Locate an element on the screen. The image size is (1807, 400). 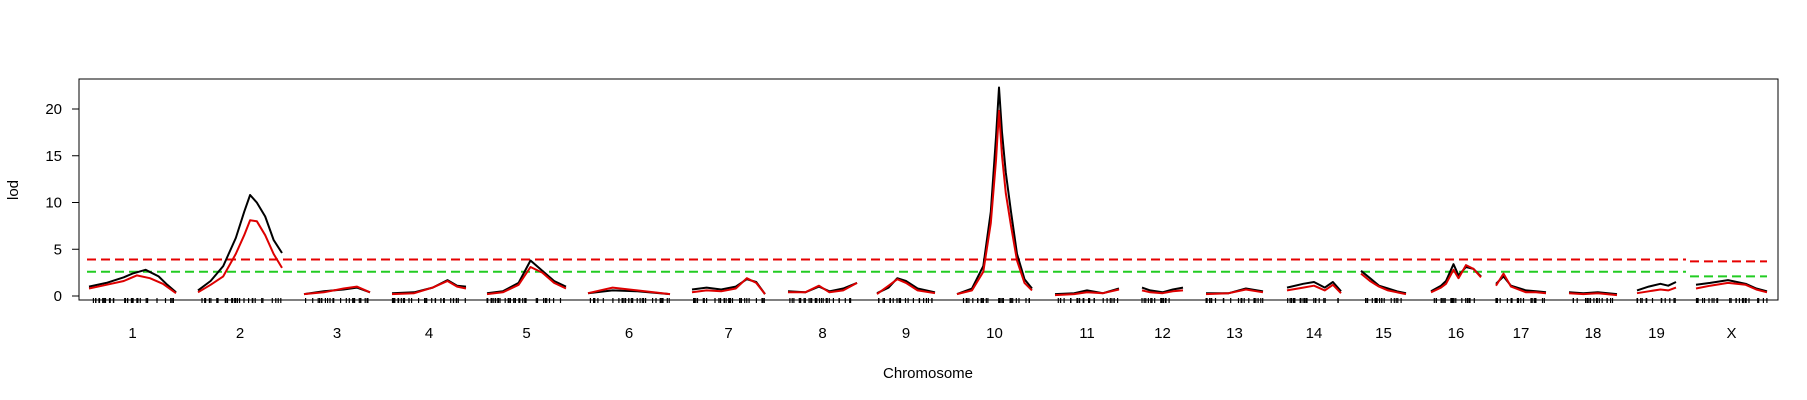
x-tick-label: 14 is located at coordinates (1314, 333).